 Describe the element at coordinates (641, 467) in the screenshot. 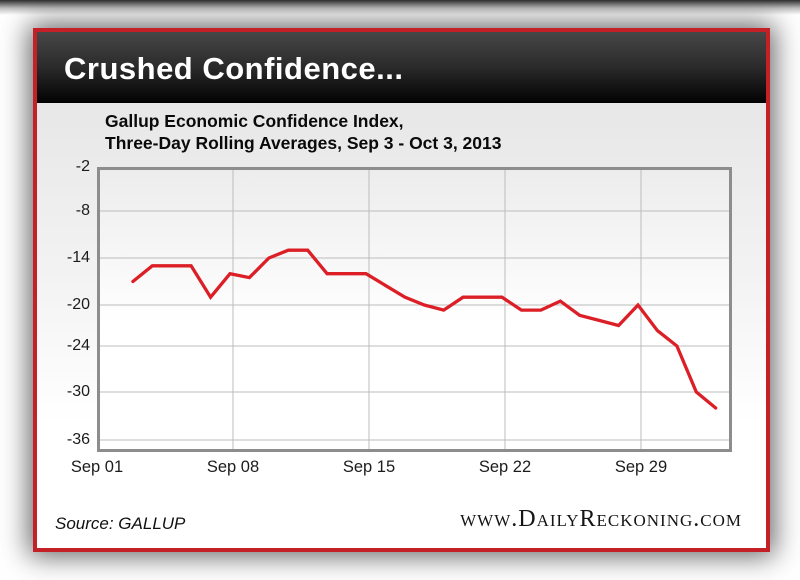

I see `x-tick-label: Sep 29` at that location.